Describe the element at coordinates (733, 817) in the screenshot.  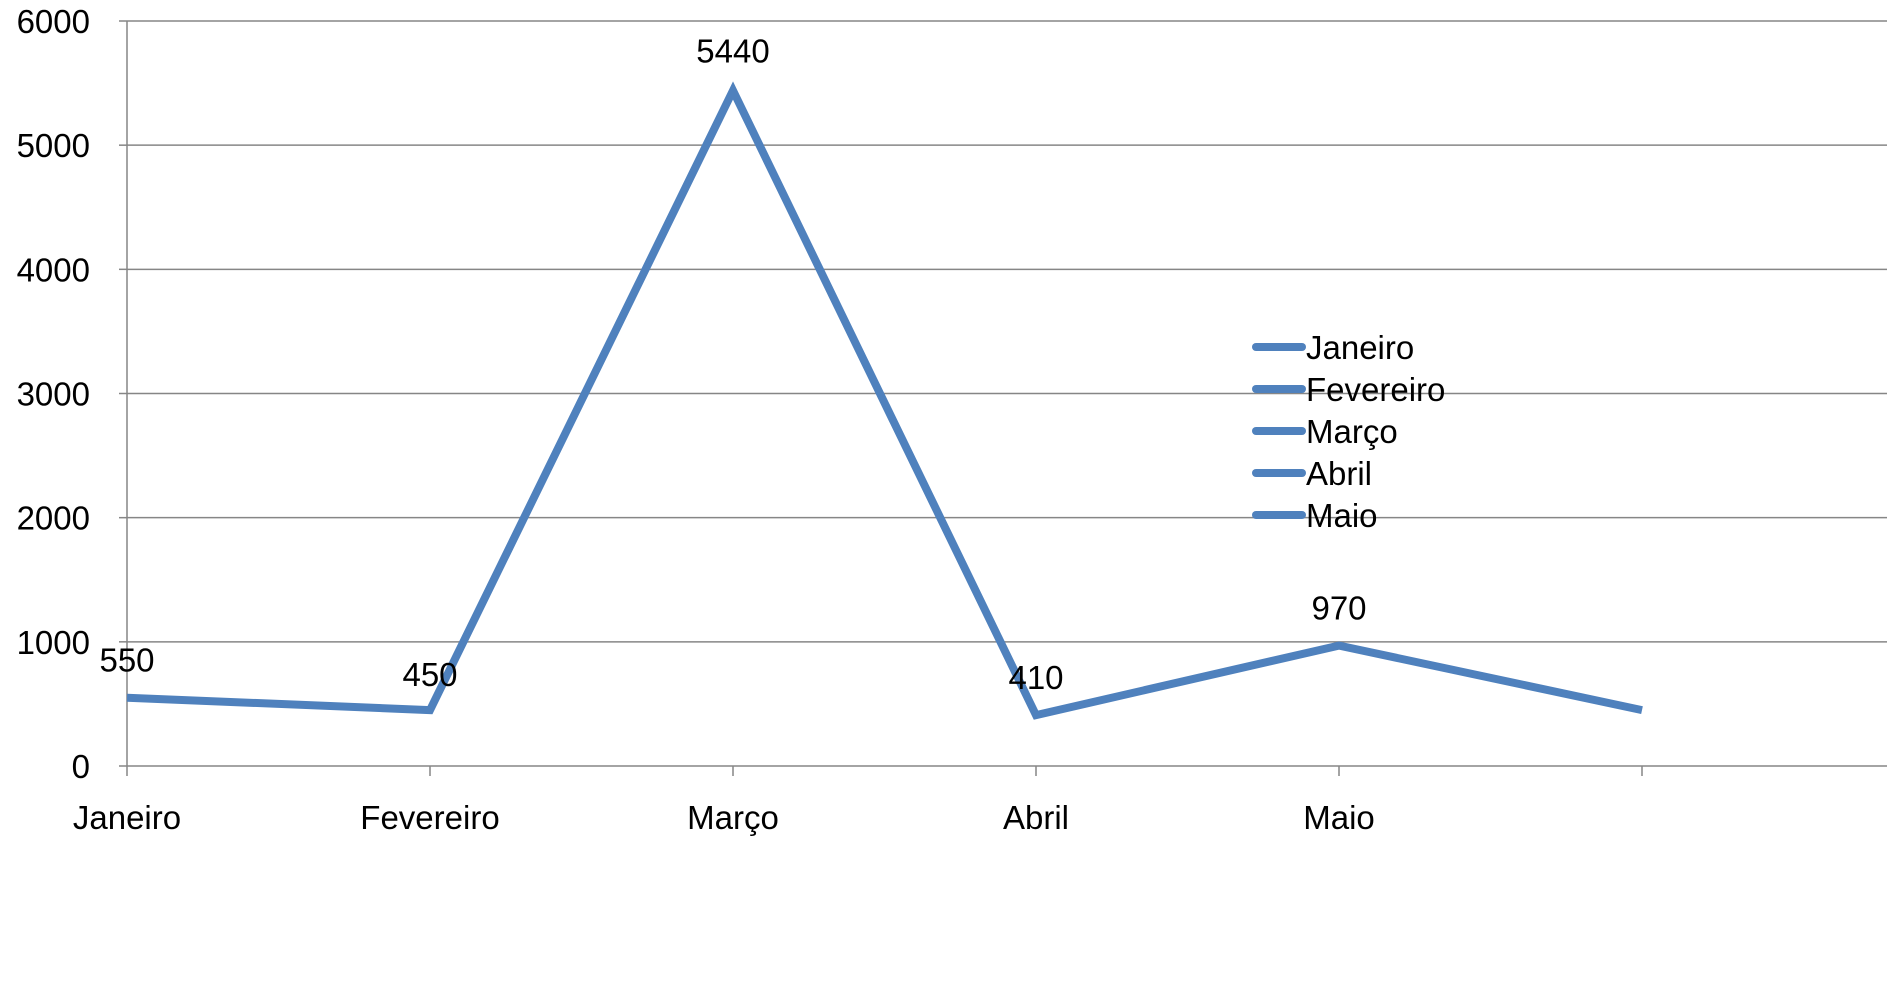
I see `x-tick-label: Março` at that location.